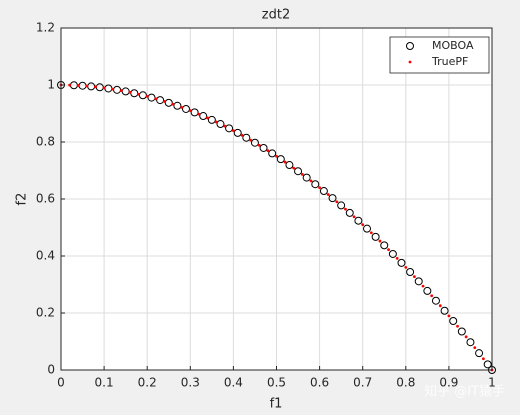 The image size is (520, 415). Describe the element at coordinates (449, 61) in the screenshot. I see `legend-label: TruePF` at that location.